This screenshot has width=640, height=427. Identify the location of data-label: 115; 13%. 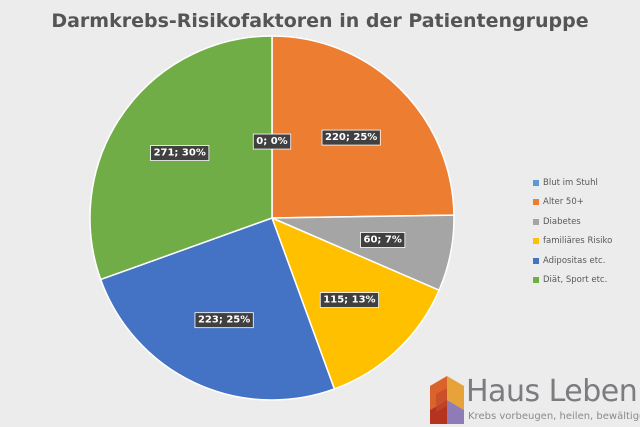
(349, 300).